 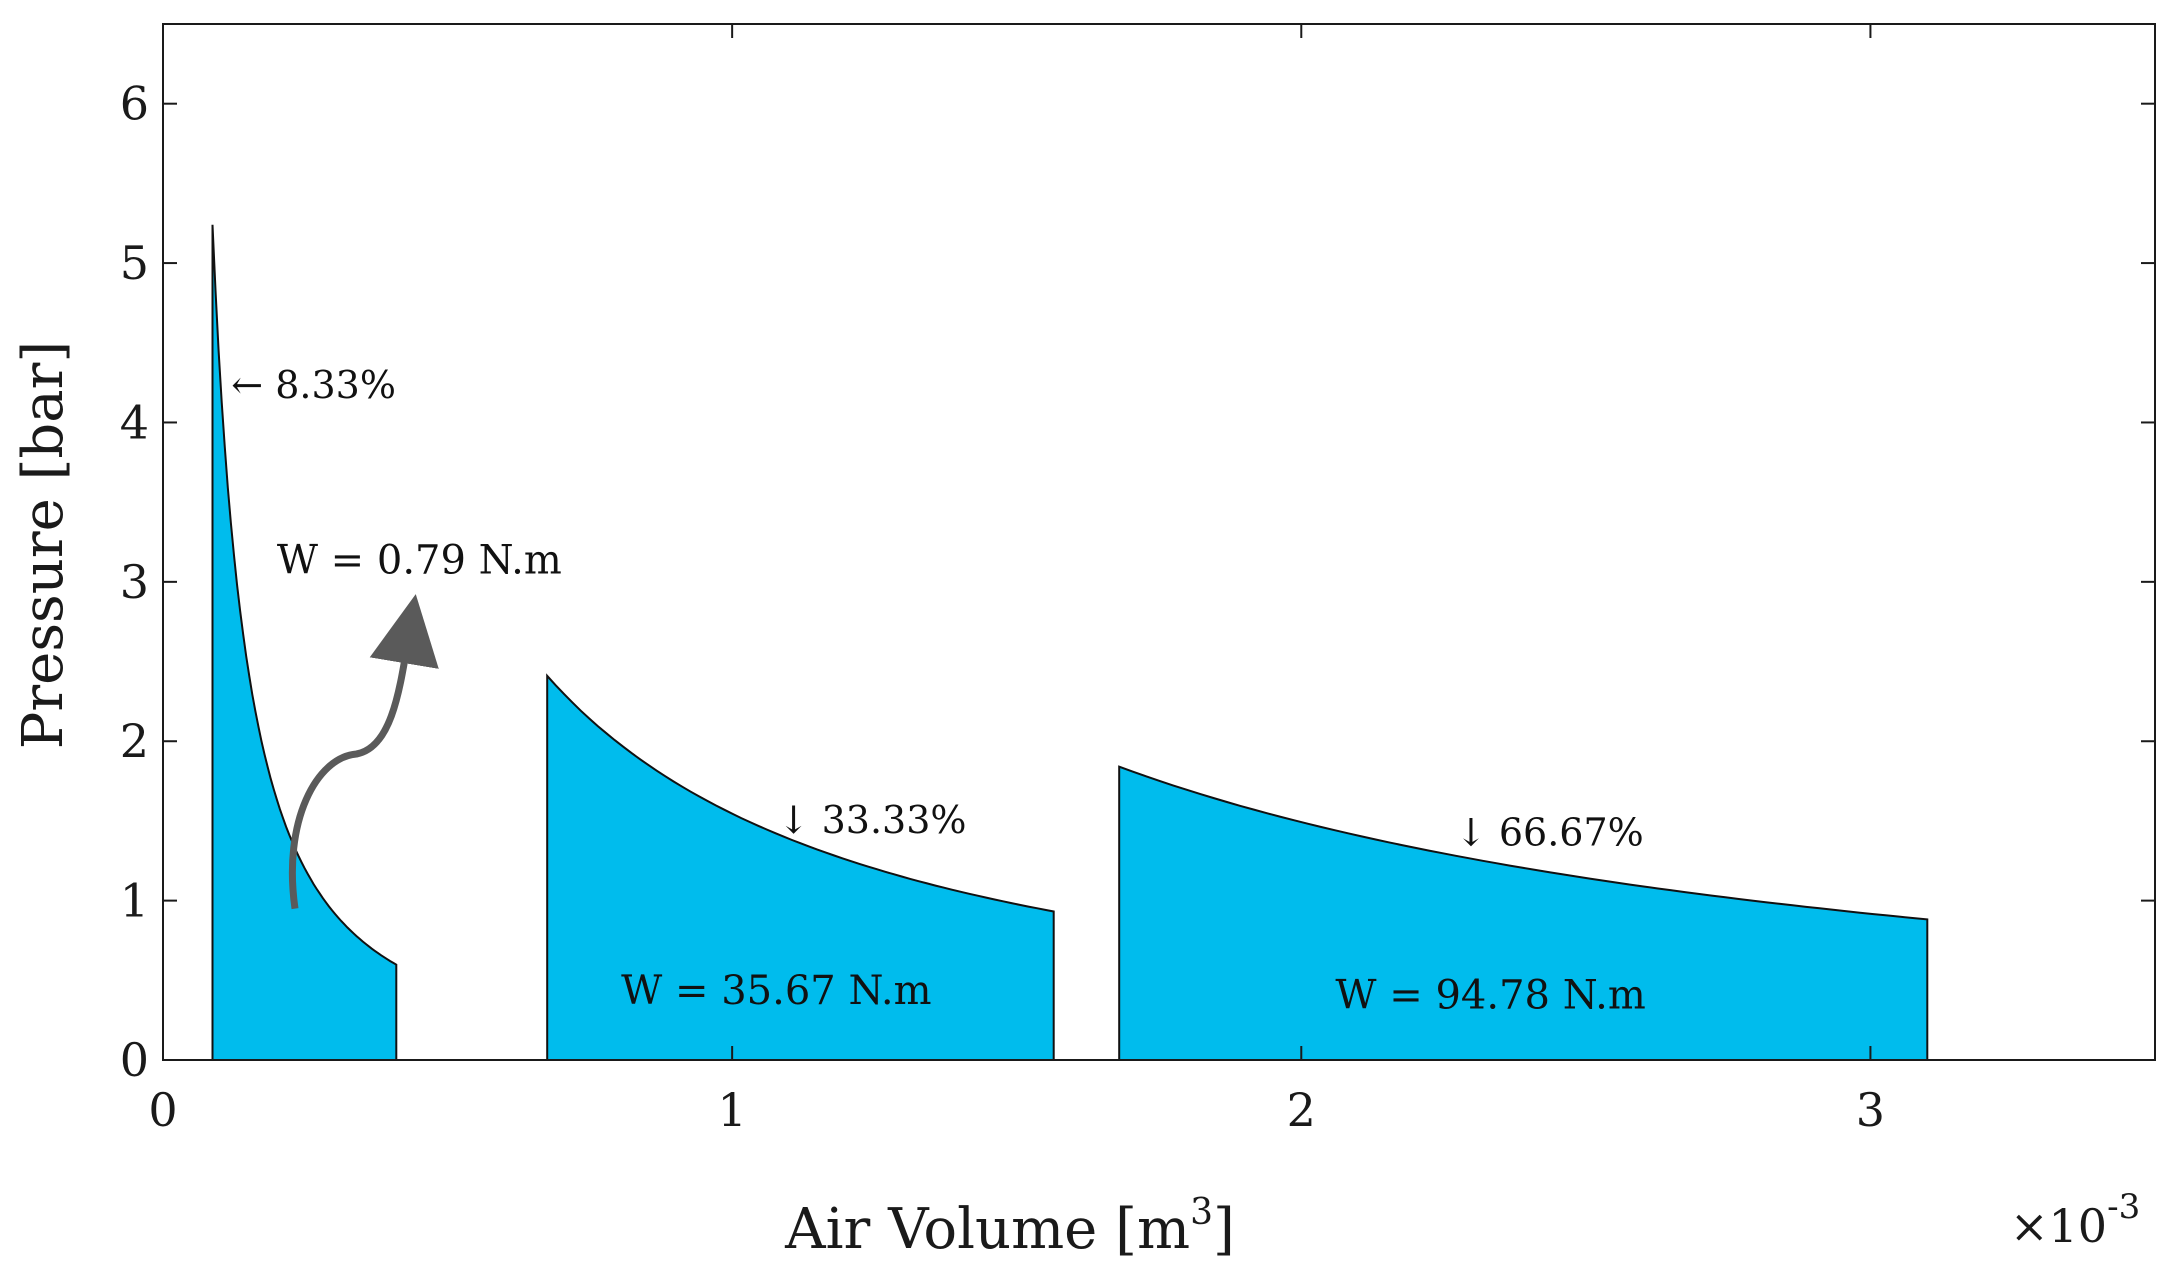 I want to click on y-tick-label-0: 0, so click(x=134, y=1060).